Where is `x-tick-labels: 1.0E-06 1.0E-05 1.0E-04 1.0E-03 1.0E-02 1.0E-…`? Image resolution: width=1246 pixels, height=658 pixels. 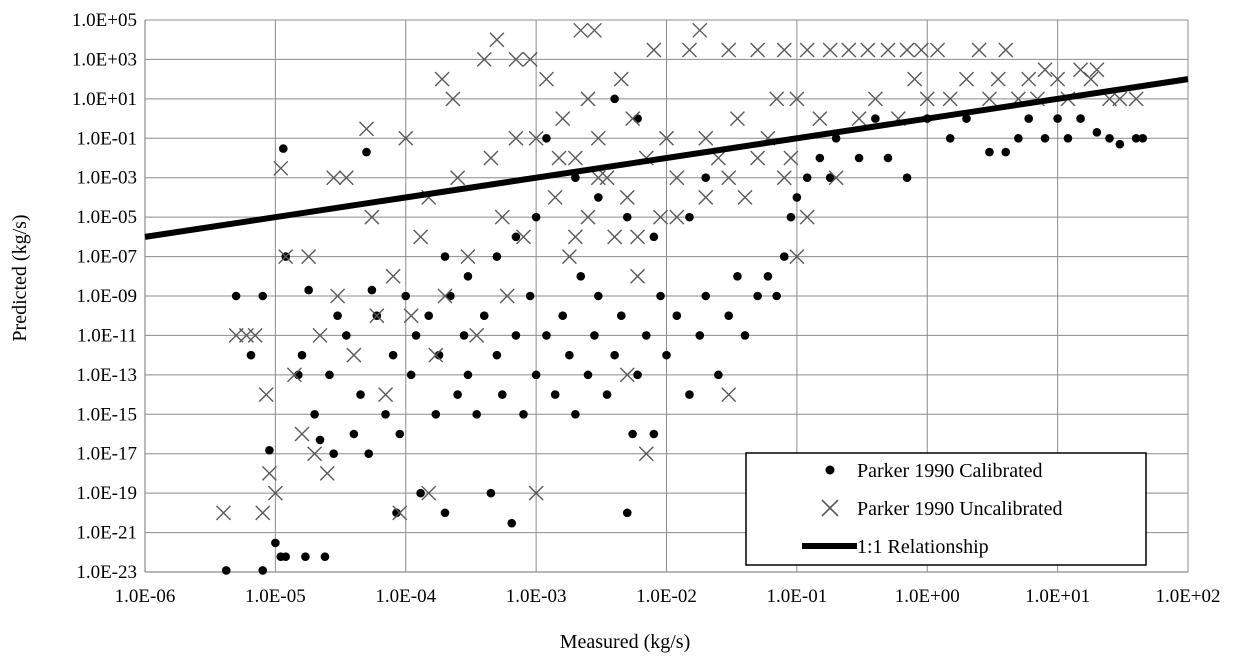
x-tick-labels: 1.0E-06 1.0E-05 1.0E-04 1.0E-03 1.0E-02 1.0E-… is located at coordinates (668, 596).